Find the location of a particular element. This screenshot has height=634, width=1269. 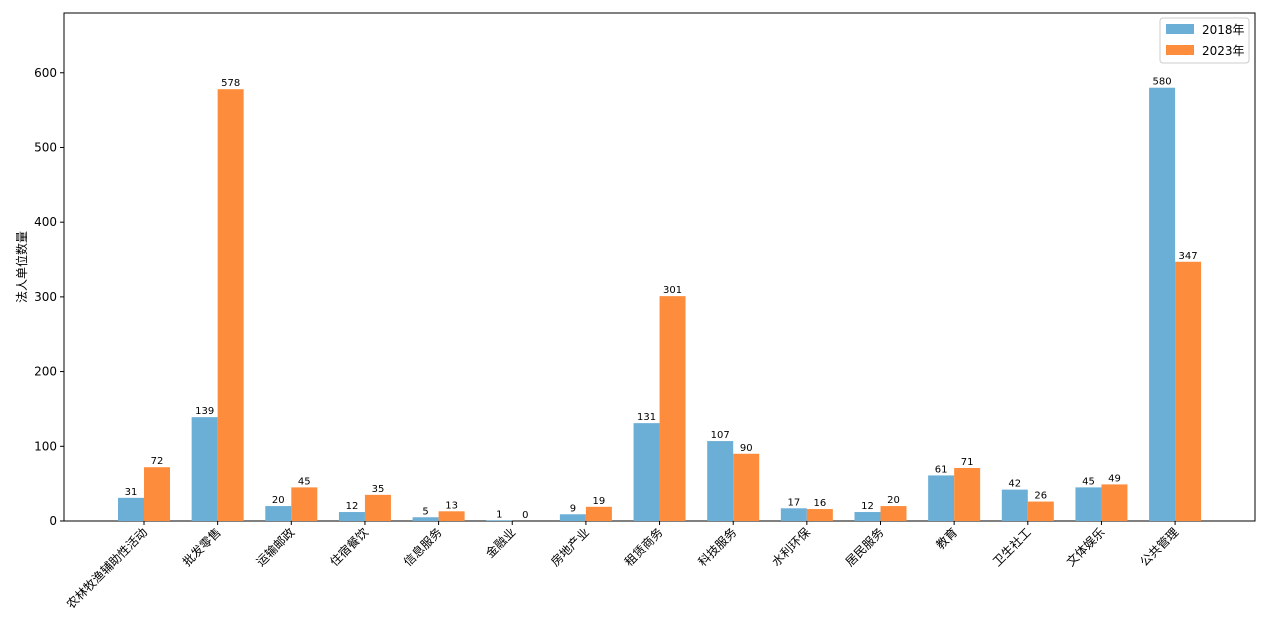

x-tick-label: 文体娱乐 is located at coordinates (1085, 547).